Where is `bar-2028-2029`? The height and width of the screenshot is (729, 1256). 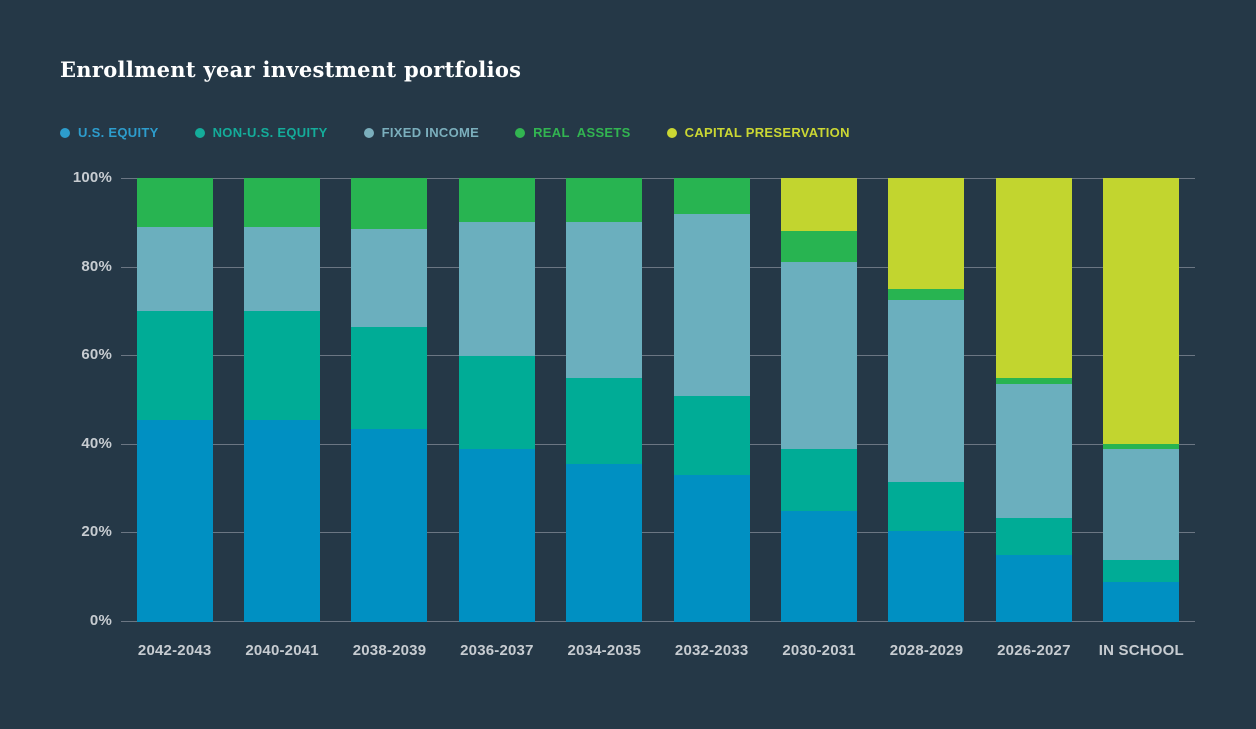
bar-2028-2029 is located at coordinates (926, 400).